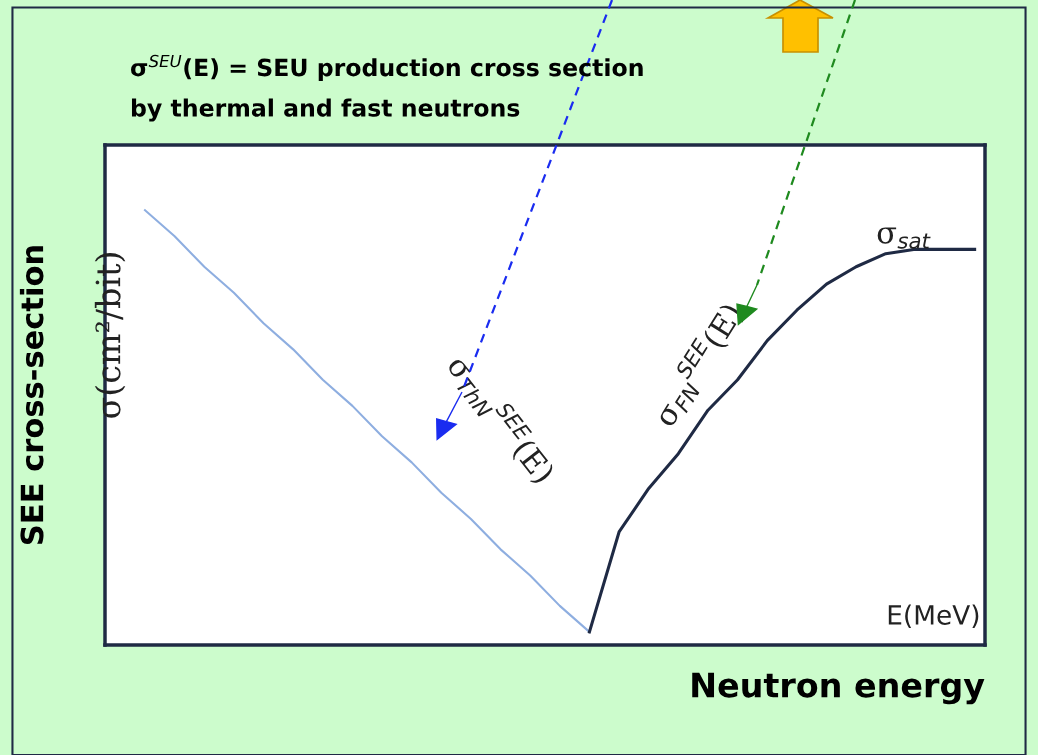 The image size is (1038, 755). I want to click on annotation: σ$_{ThN}$$^{SEE}$(E), so click(501, 419).